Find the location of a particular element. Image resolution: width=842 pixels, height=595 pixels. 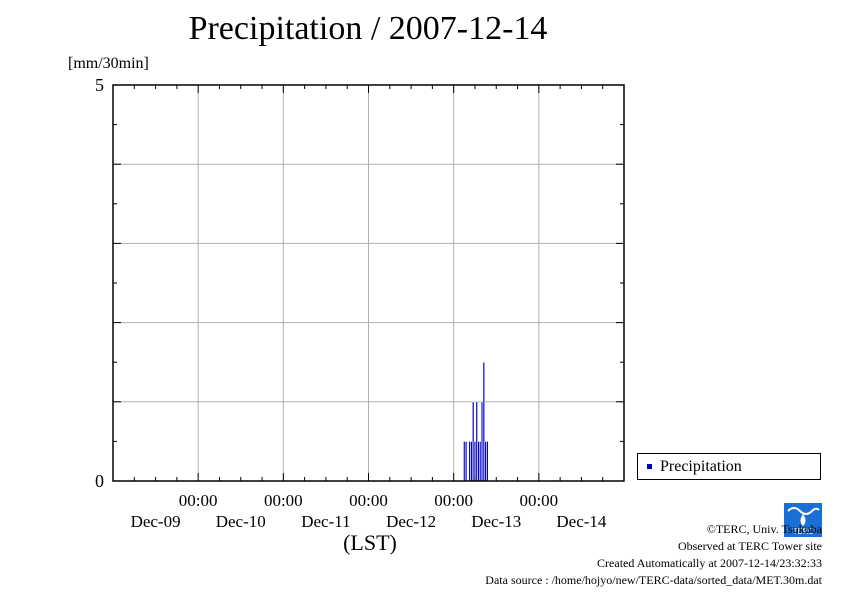

chart-legend: Precipitation is located at coordinates (729, 466).